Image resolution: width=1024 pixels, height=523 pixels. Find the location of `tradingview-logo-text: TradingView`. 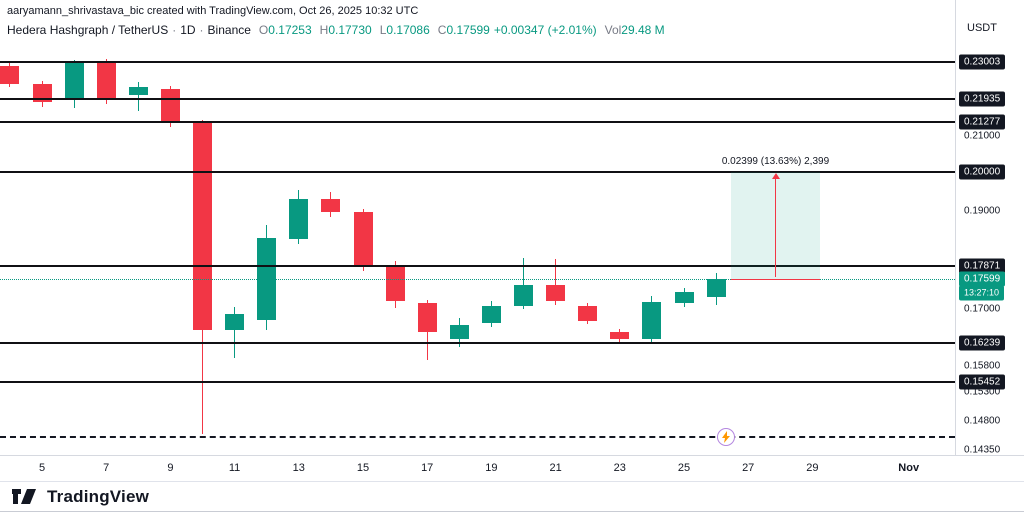

tradingview-logo-text: TradingView is located at coordinates (98, 496).